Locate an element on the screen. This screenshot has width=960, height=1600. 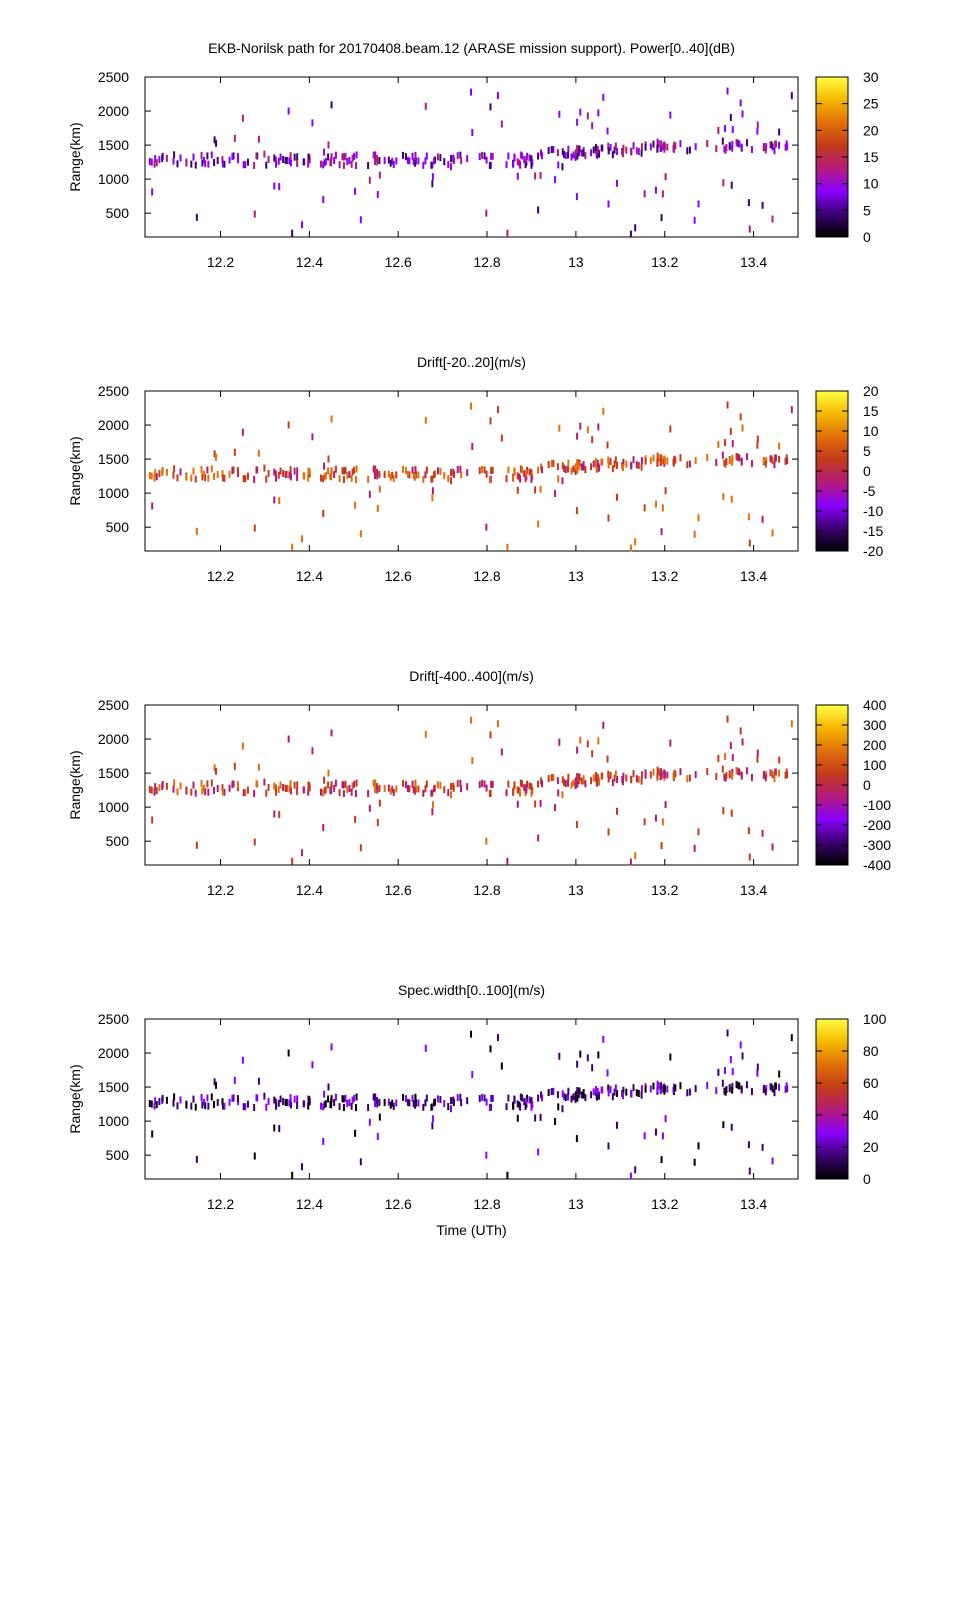
y-tick-label: 1500 is located at coordinates (113, 773).